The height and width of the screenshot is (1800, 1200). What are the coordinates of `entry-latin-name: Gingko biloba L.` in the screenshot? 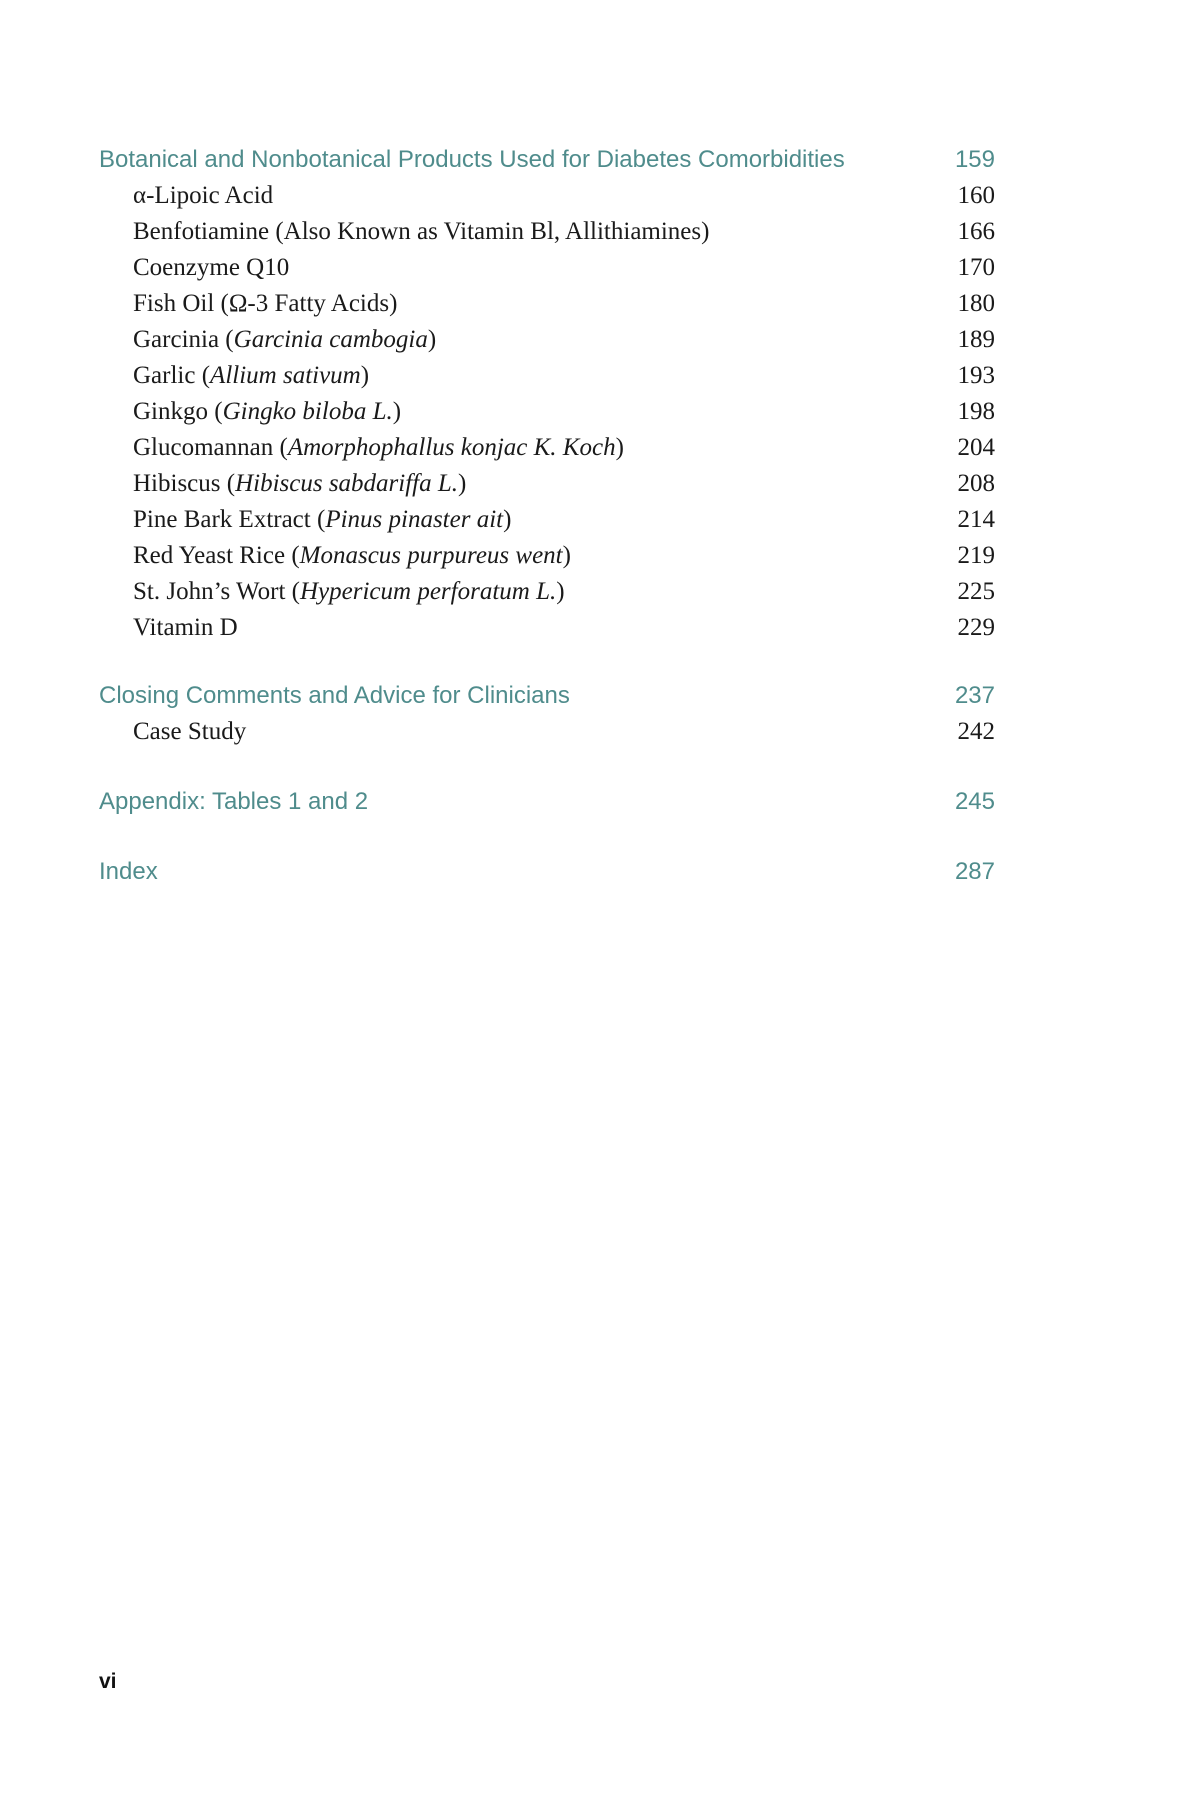 It's located at (307, 411).